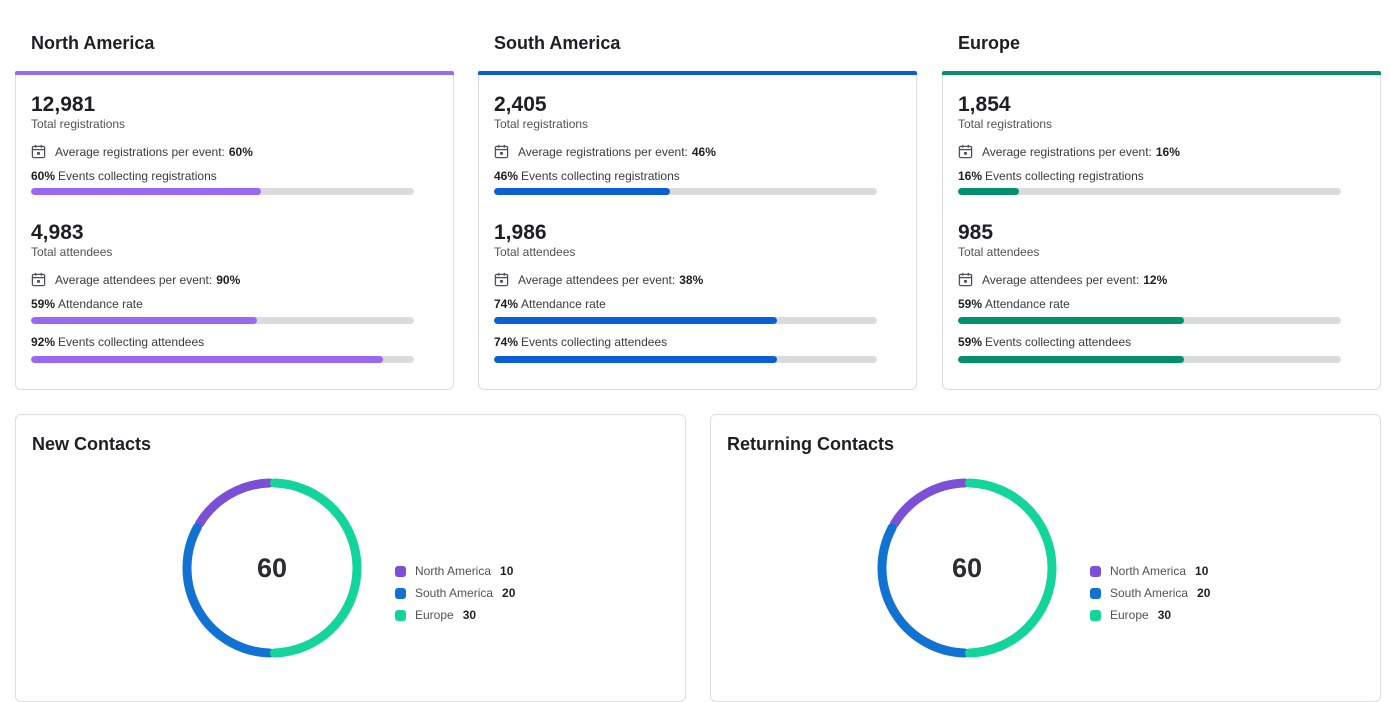  What do you see at coordinates (43, 342) in the screenshot?
I see `events-attendees-pct: 92%` at bounding box center [43, 342].